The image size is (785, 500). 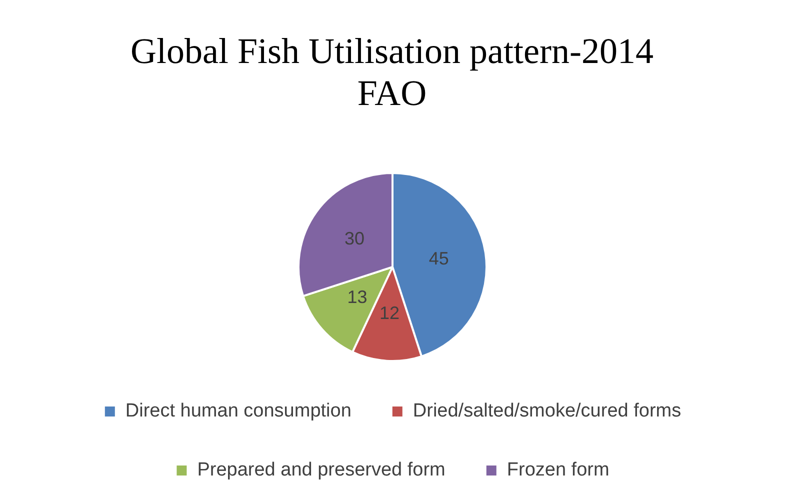 I want to click on legend-label: Prepared and preserved form, so click(x=321, y=470).